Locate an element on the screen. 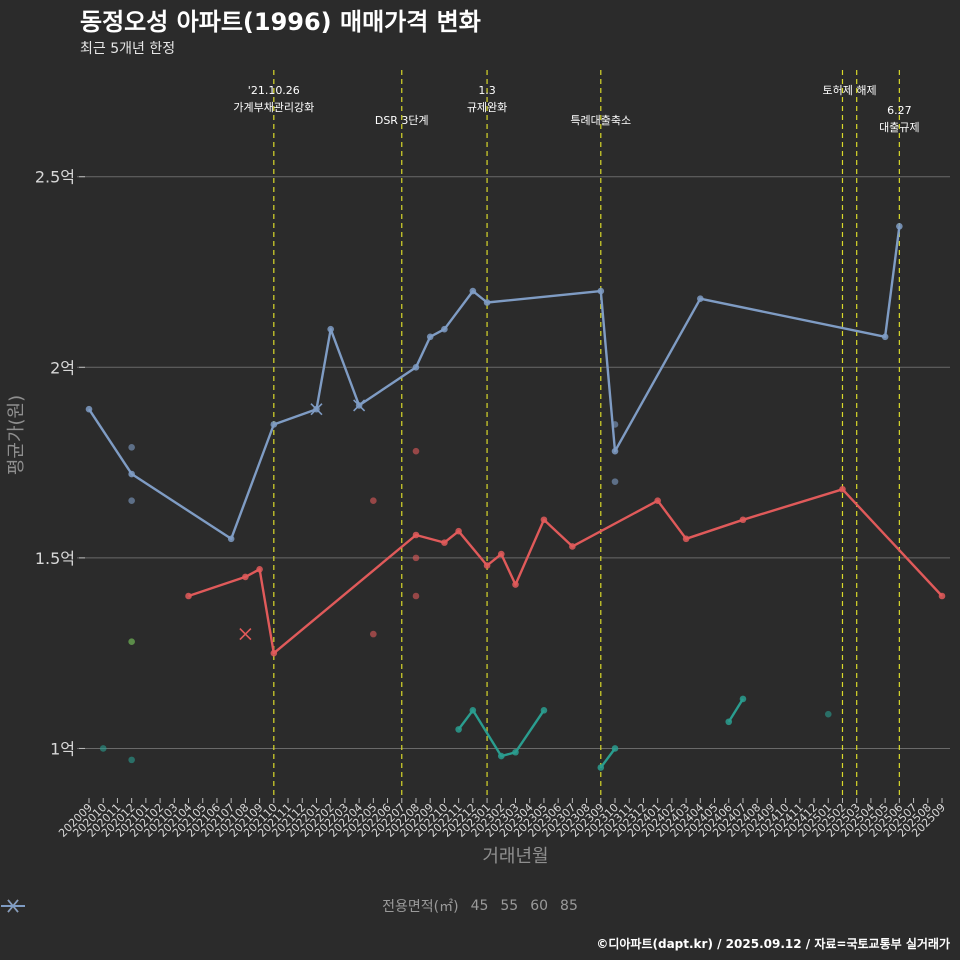 This screenshot has width=960, height=960. y-tick-label-0: 1억 is located at coordinates (62, 748).